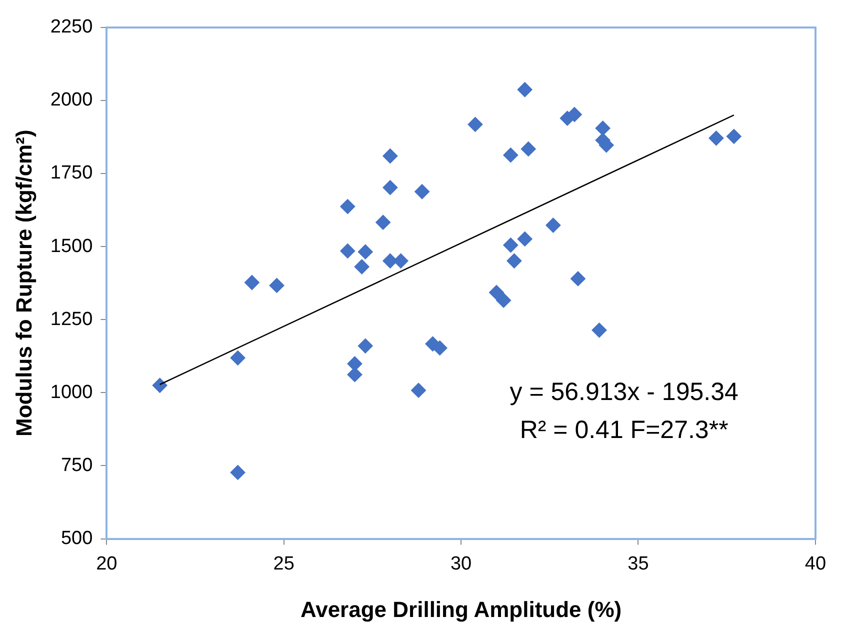  I want to click on y-tick-label: 750, so click(76, 465).